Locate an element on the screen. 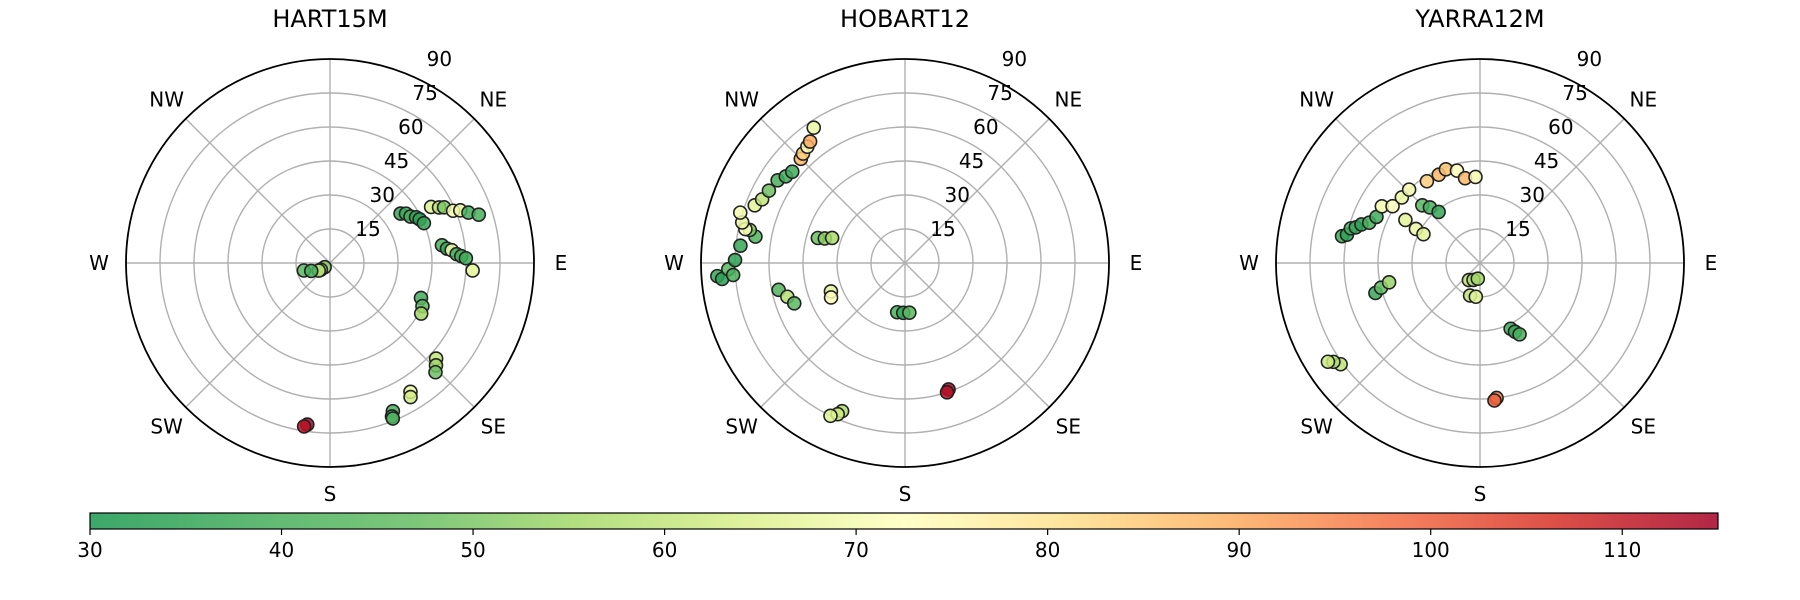  panel-title: HOBART12 is located at coordinates (905, 19).